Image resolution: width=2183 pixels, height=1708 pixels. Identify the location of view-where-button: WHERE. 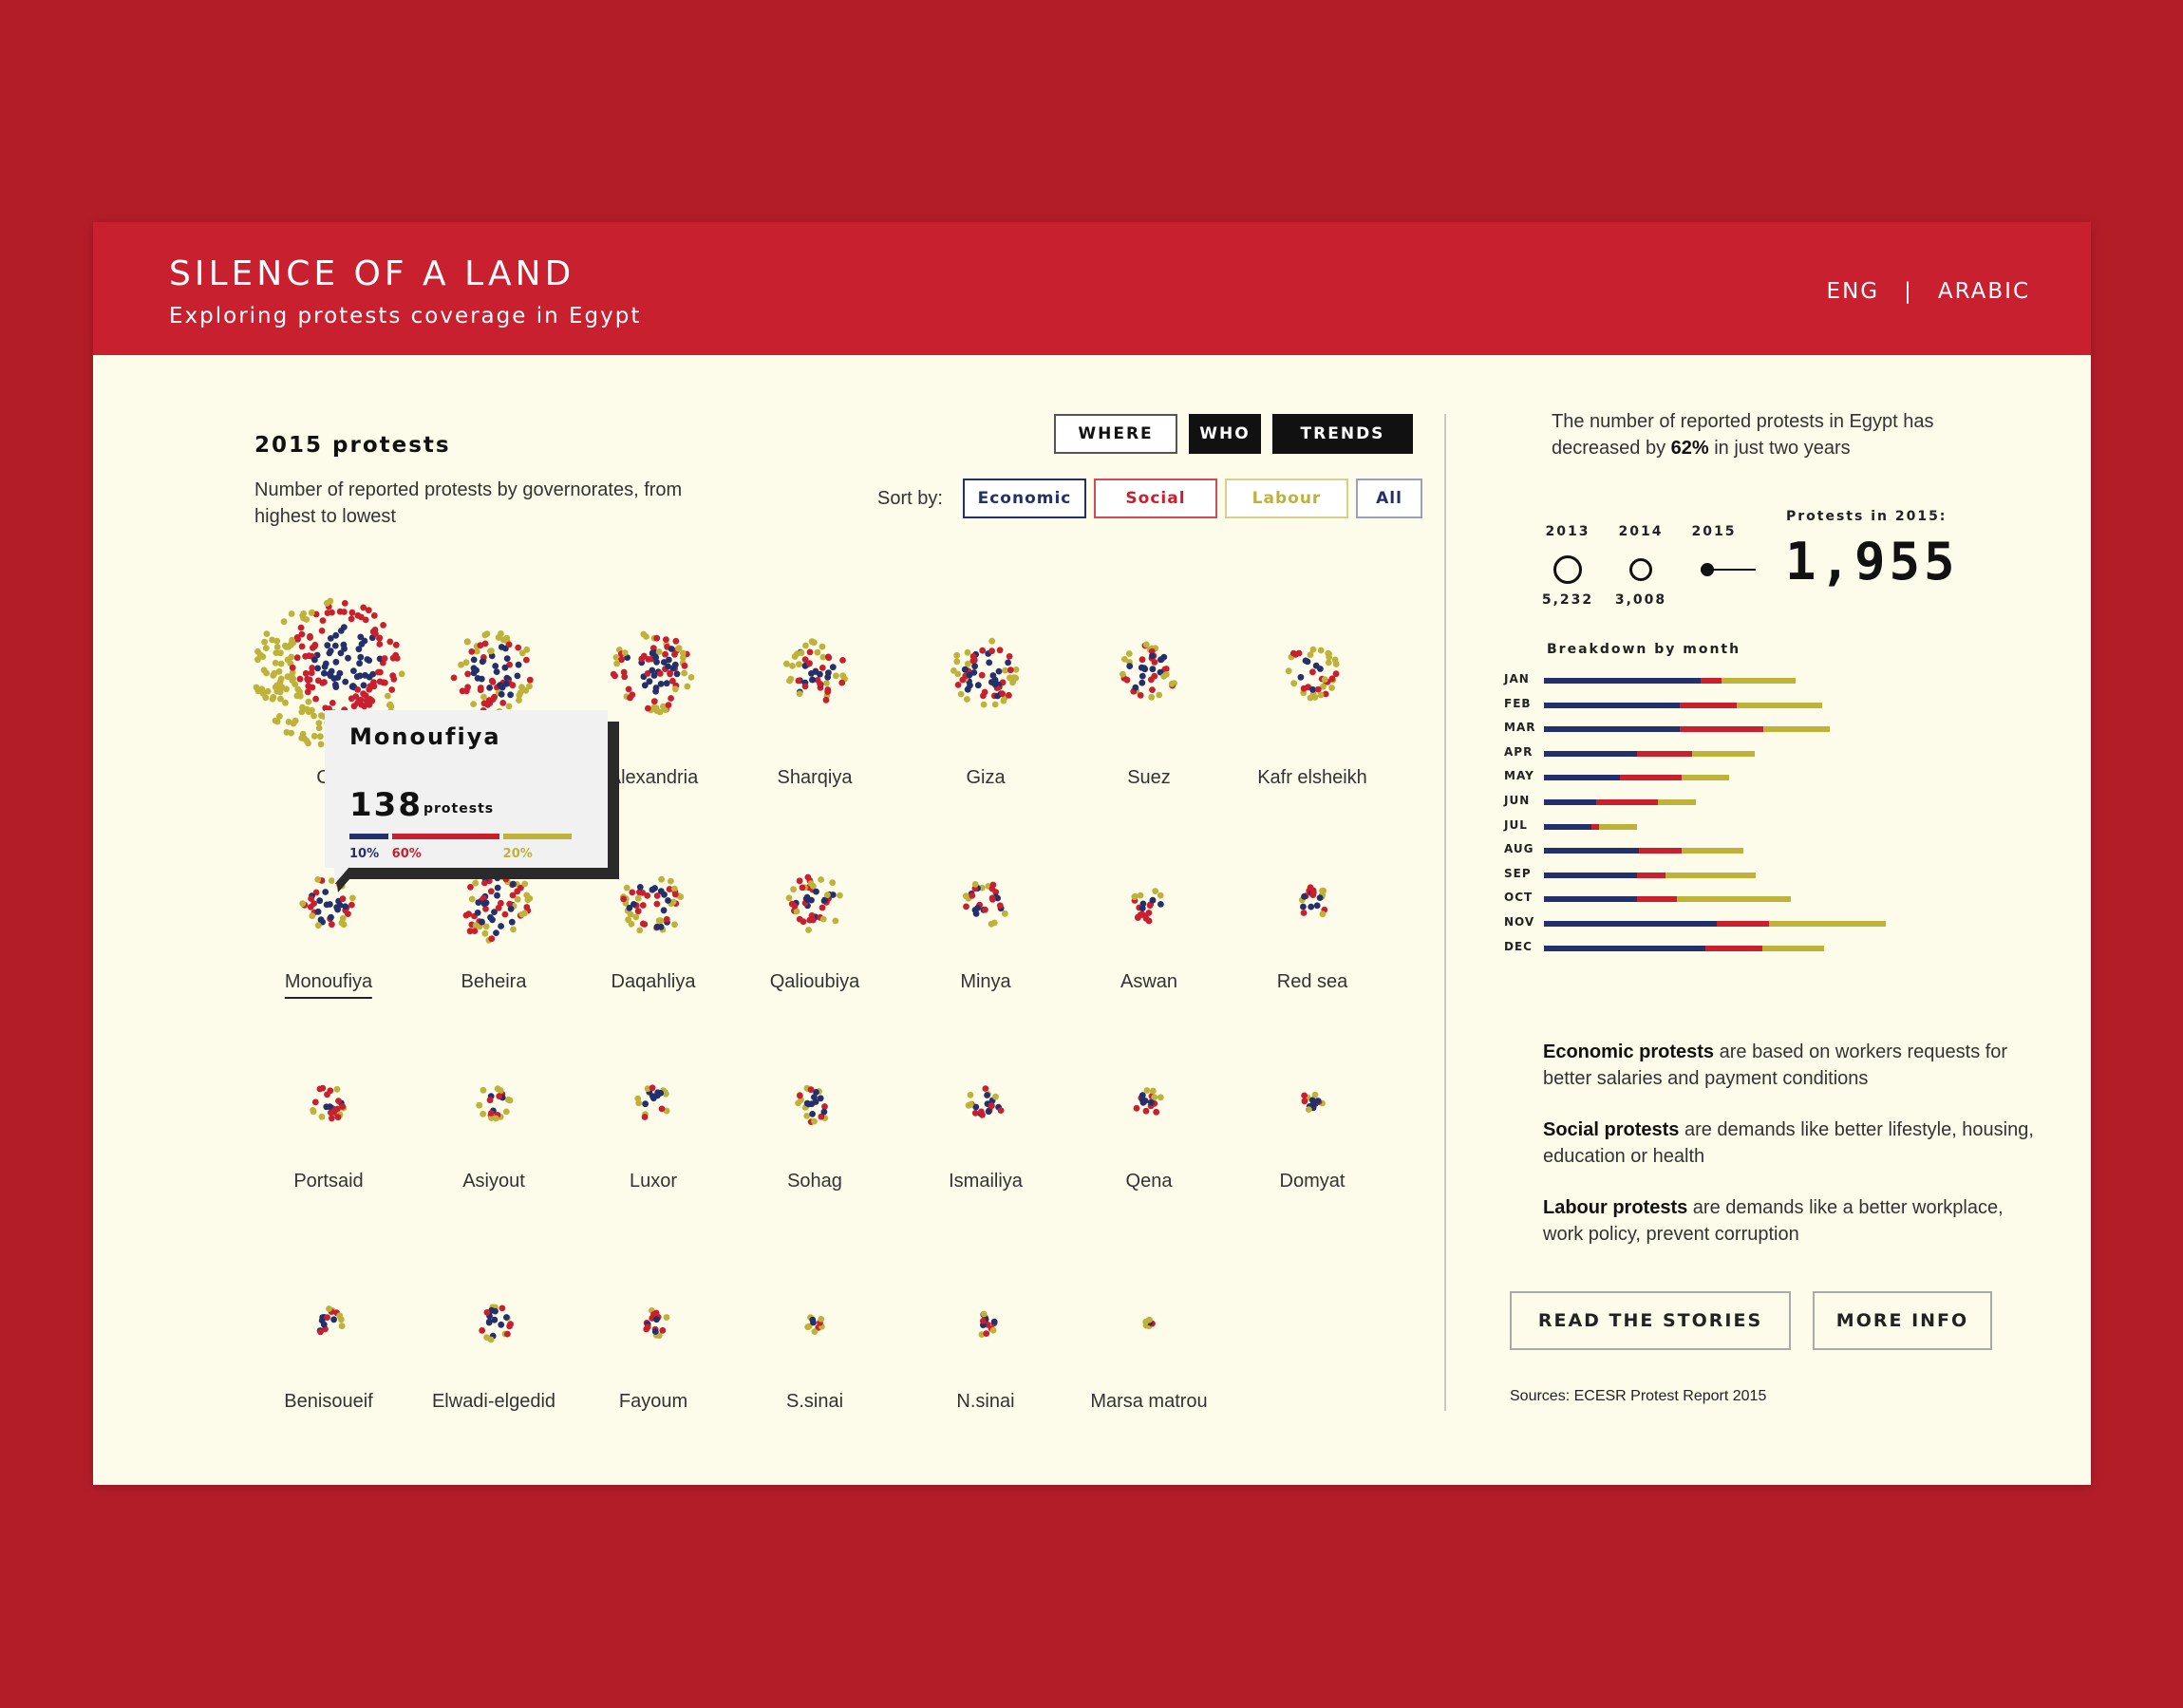
(1116, 434).